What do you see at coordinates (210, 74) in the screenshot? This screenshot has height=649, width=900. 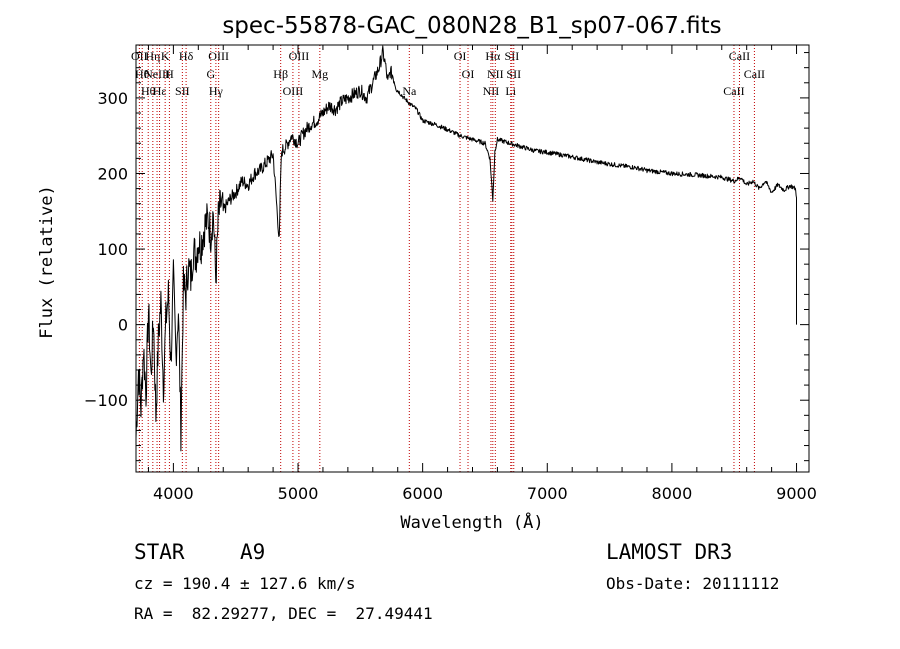 I see `line-marker-label: G` at bounding box center [210, 74].